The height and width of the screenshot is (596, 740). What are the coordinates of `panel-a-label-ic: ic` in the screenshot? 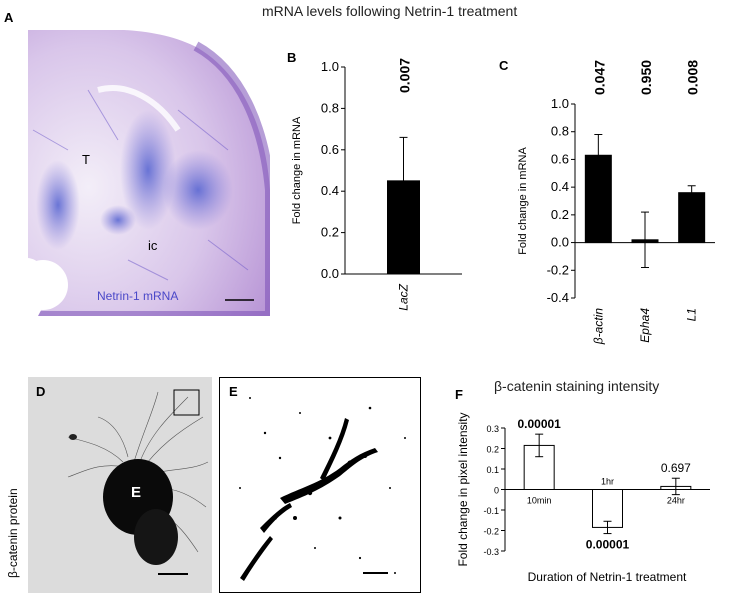 It's located at (153, 245).